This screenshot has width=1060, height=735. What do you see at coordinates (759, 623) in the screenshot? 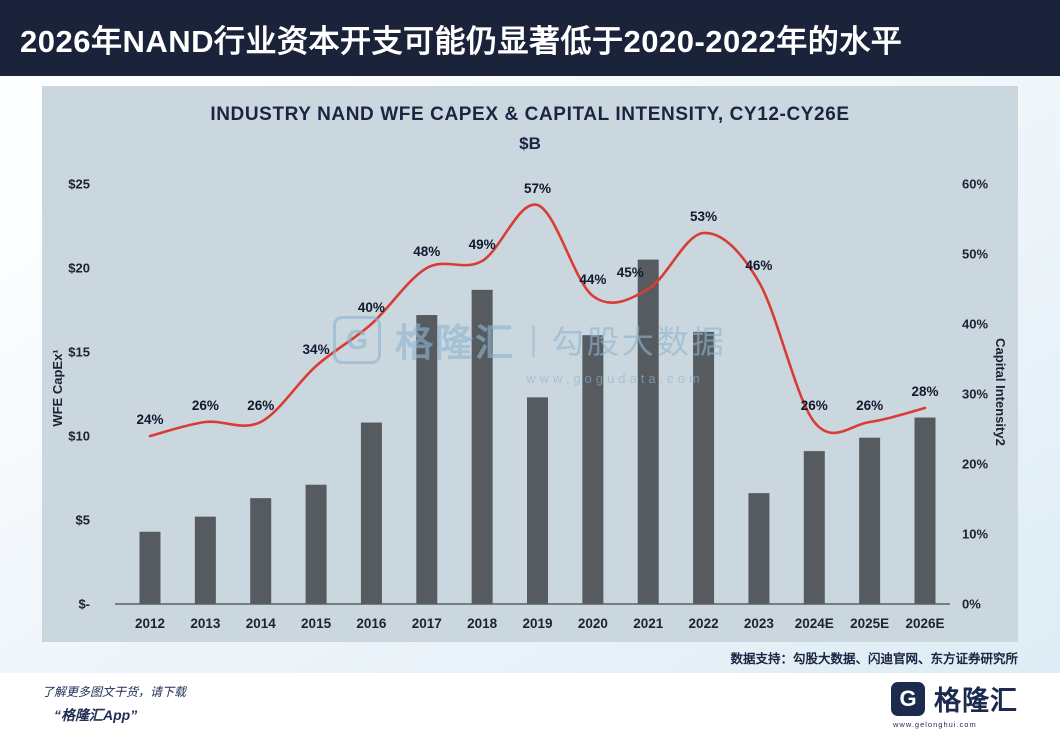
I see `x-axis-label: 2023` at bounding box center [759, 623].